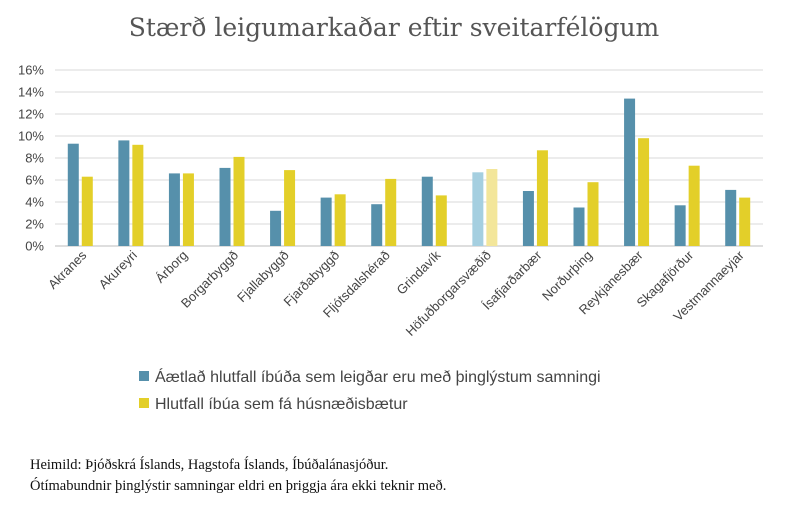 The image size is (800, 517). Describe the element at coordinates (542, 198) in the screenshot. I see `bar-housing-benefit-isafjardarbaer` at that location.